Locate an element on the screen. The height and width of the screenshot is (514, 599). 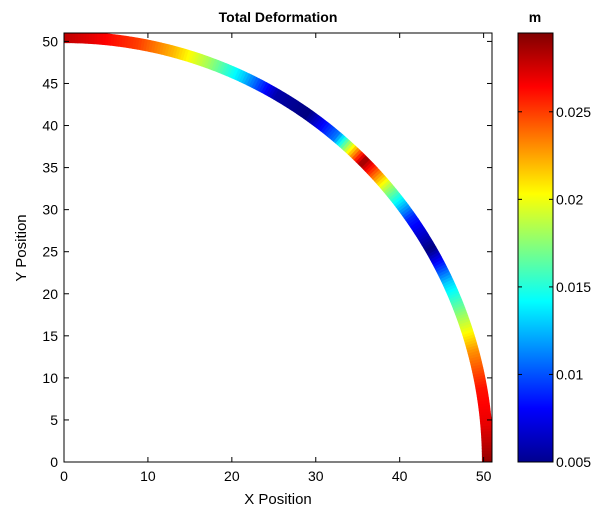
colorbar-unit-label: m is located at coordinates (535, 17).